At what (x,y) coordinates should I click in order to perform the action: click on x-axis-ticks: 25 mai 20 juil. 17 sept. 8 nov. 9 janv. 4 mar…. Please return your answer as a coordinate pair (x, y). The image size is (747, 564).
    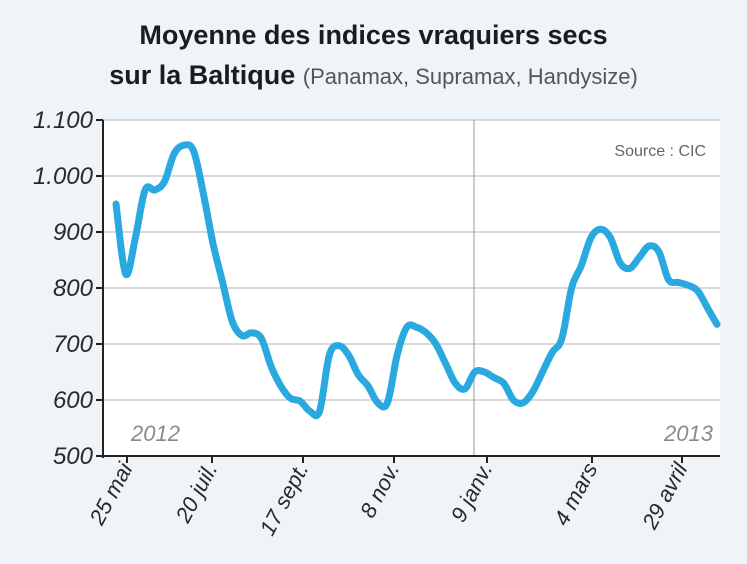
    Looking at the image, I should click on (388, 497).